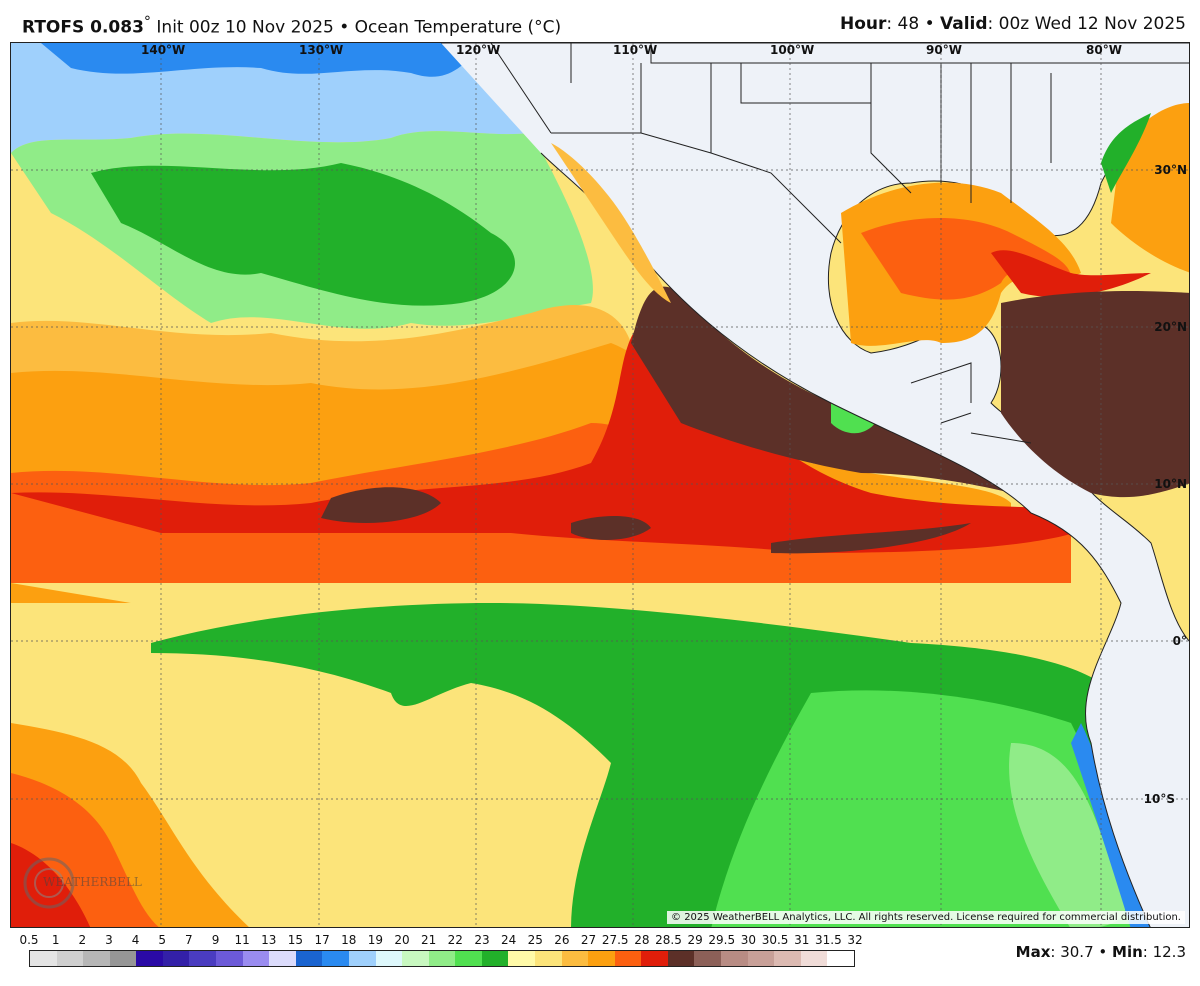 The height and width of the screenshot is (986, 1200). I want to click on colorbar-label: 27.5, so click(615, 940).